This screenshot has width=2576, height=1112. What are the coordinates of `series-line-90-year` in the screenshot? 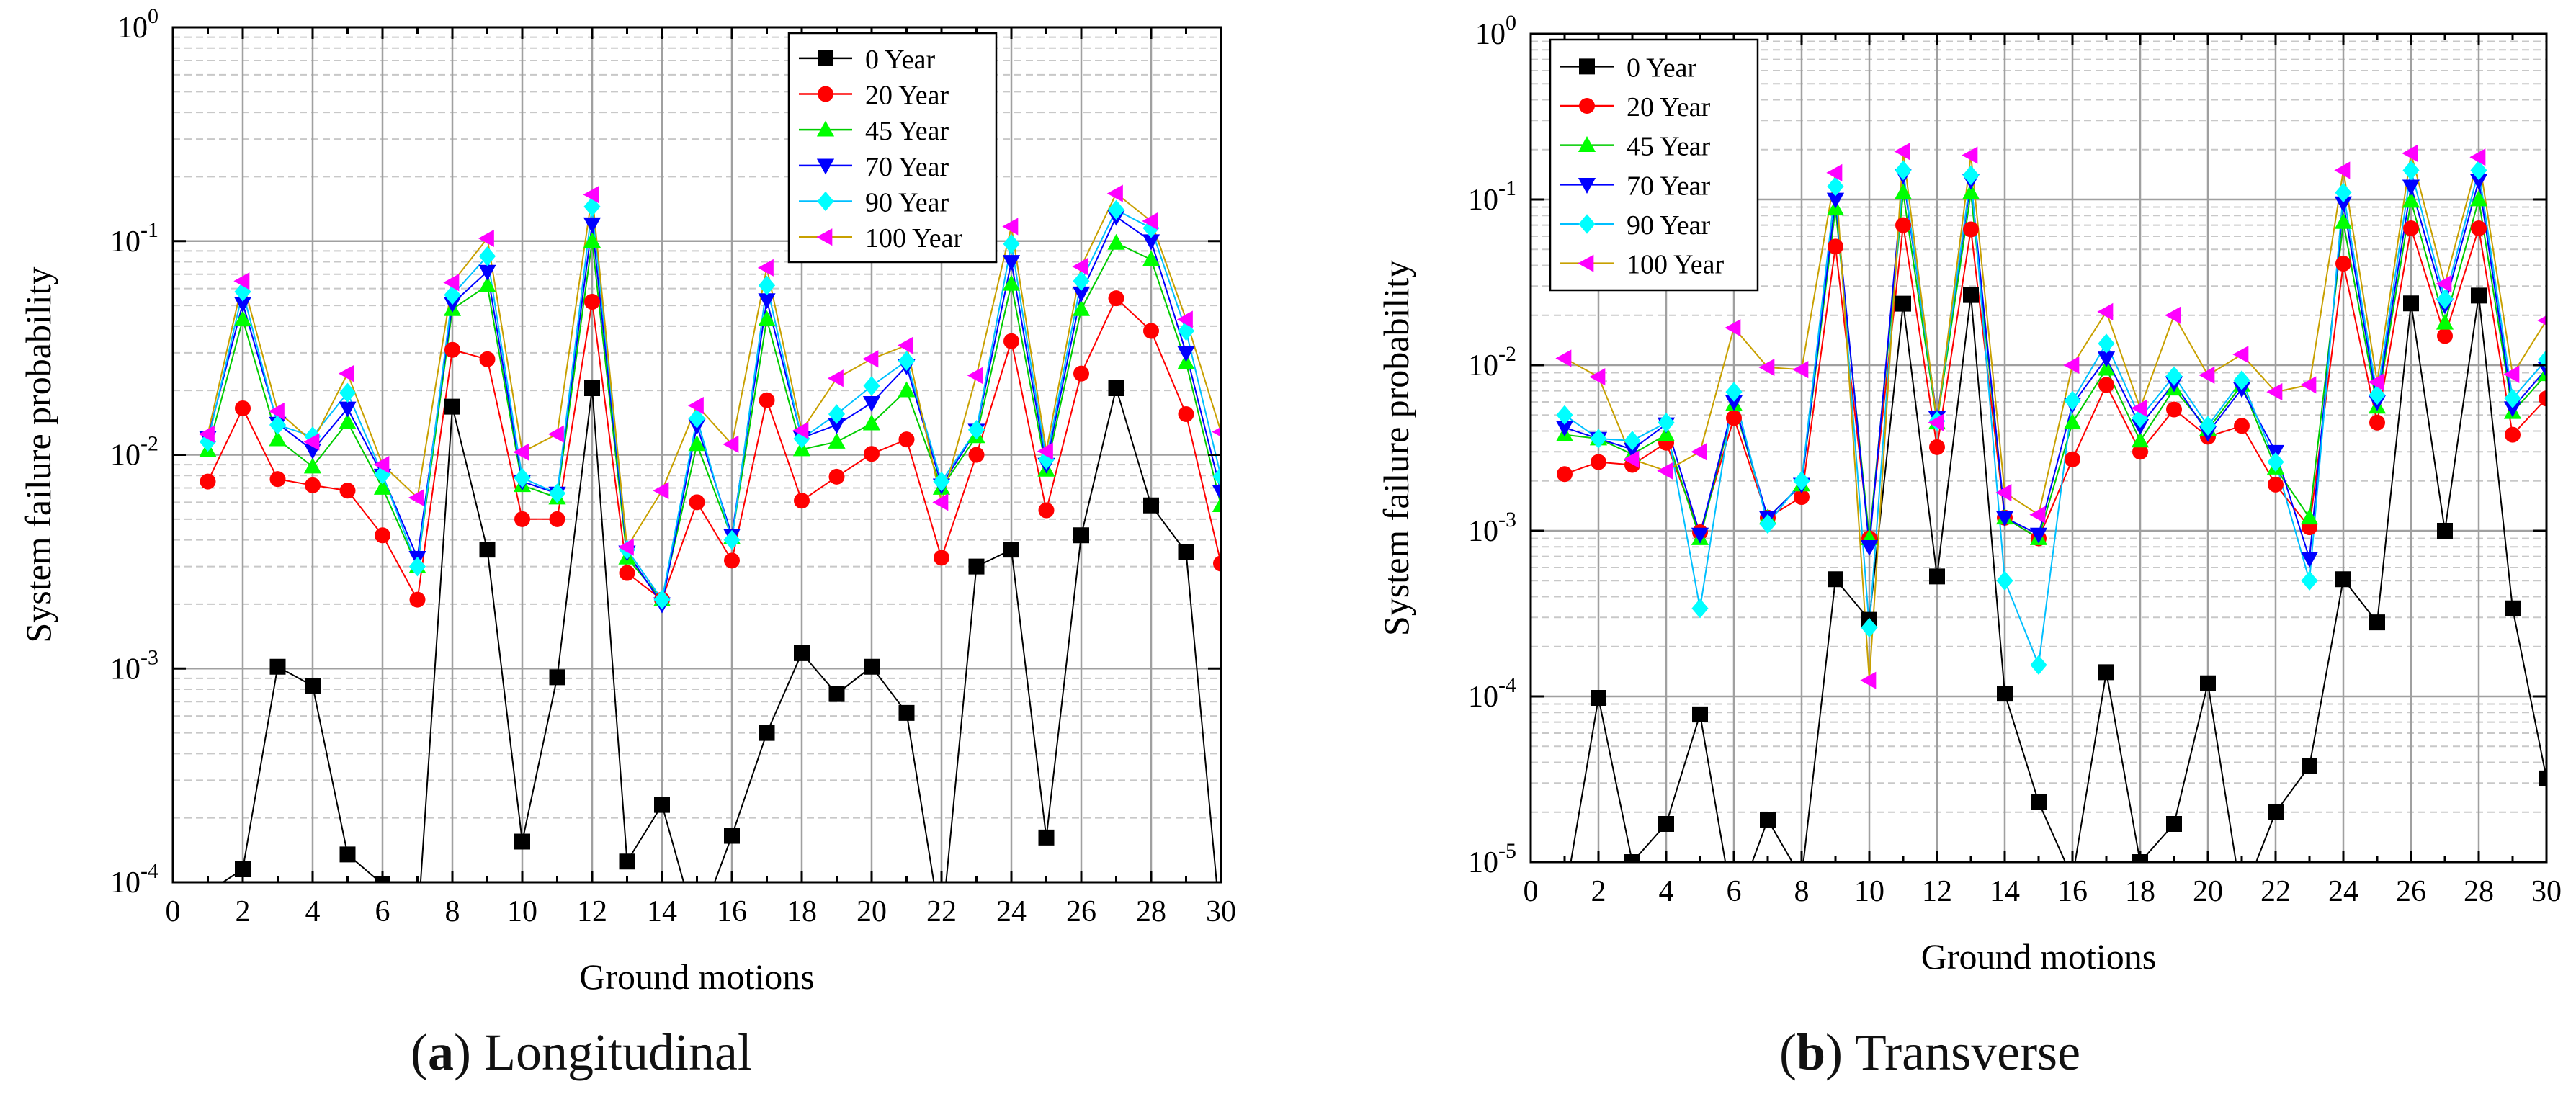 It's located at (714, 404).